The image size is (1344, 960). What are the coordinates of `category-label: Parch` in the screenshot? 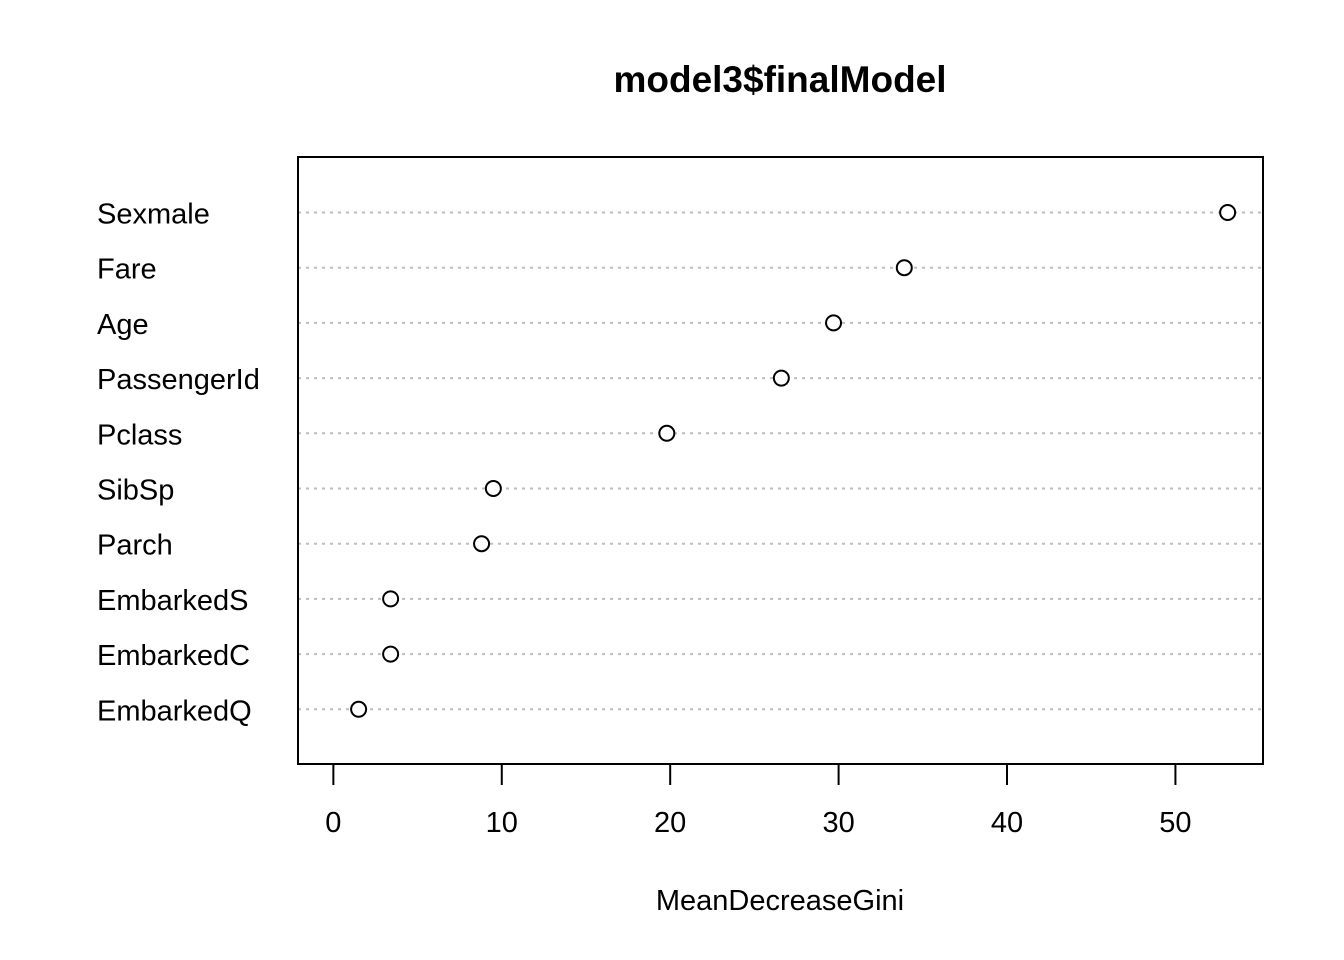 It's located at (135, 546).